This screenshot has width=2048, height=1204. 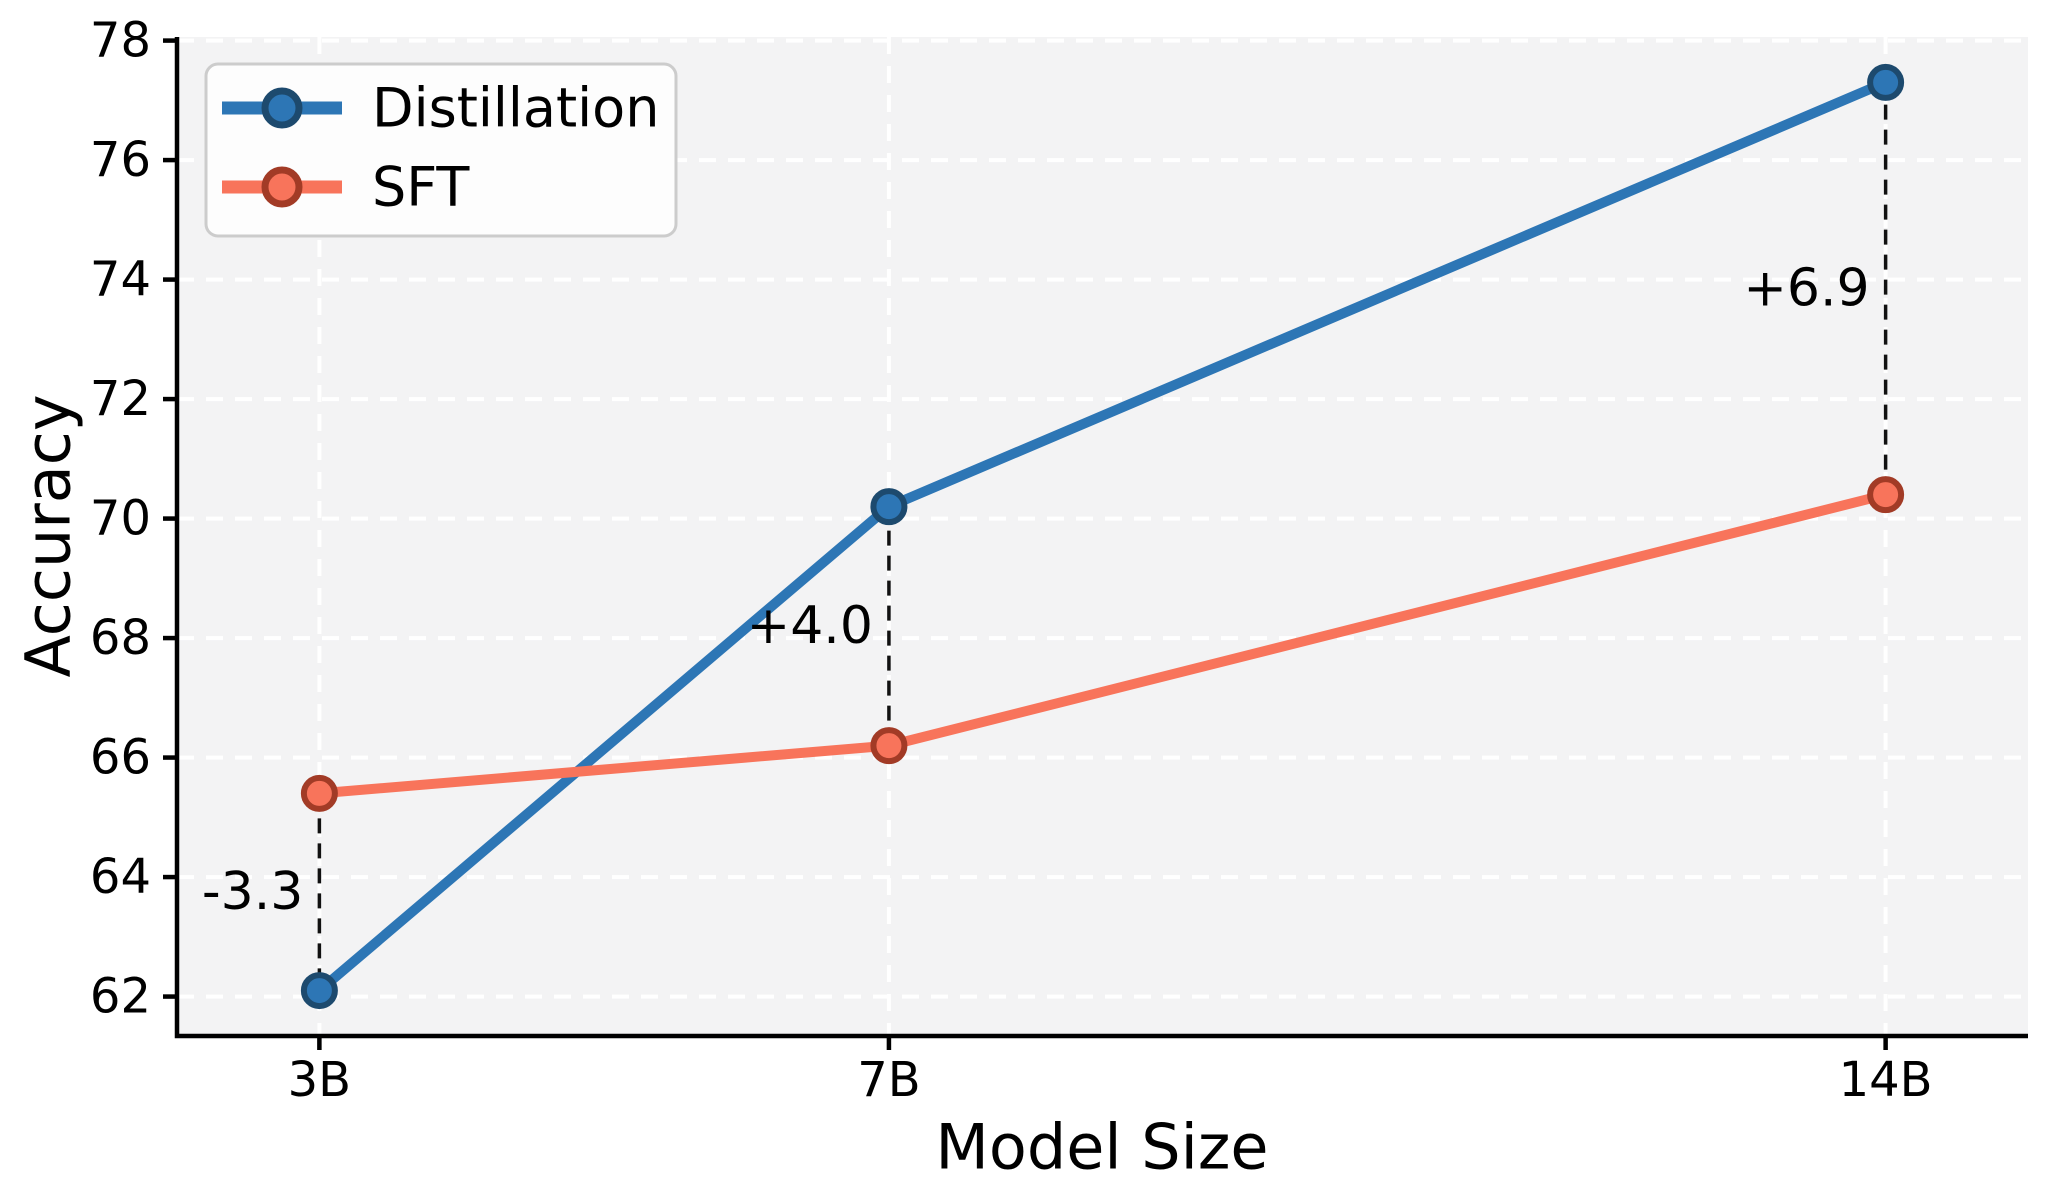 What do you see at coordinates (888, 1080) in the screenshot?
I see `x-tick-label: 7B` at bounding box center [888, 1080].